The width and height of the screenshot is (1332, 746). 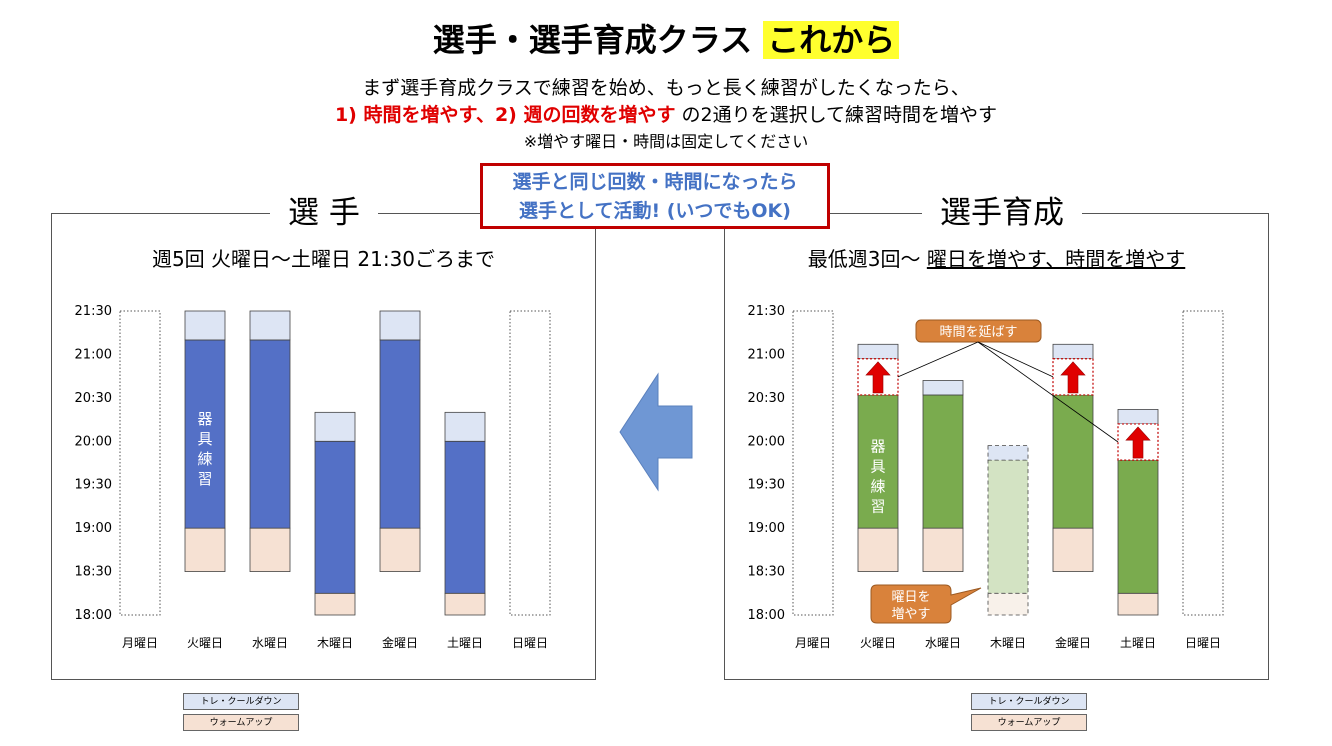 What do you see at coordinates (978, 332) in the screenshot?
I see `extend-time-label: 時間を延ばす` at bounding box center [978, 332].